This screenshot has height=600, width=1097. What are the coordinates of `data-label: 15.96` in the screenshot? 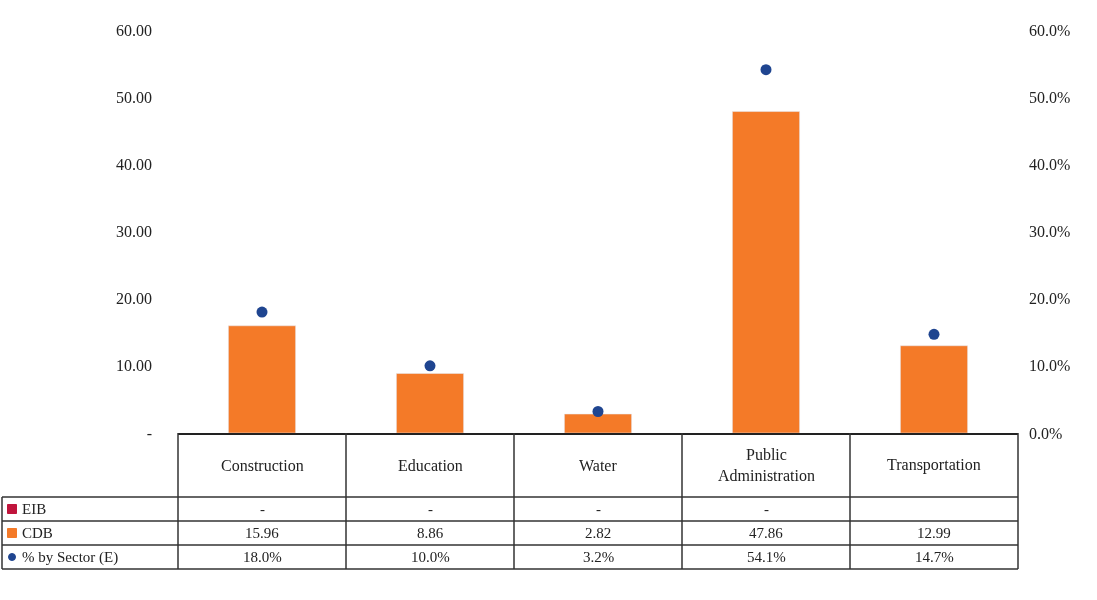 It's located at (262, 533).